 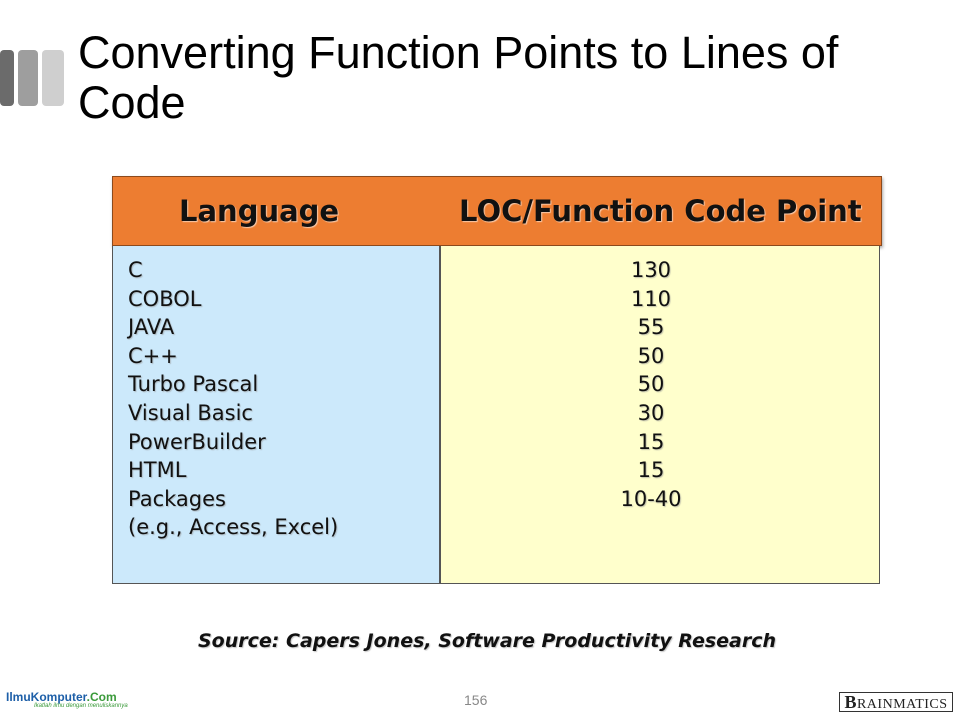 I want to click on header-loc: LOC/Function Code Point, so click(x=660, y=211).